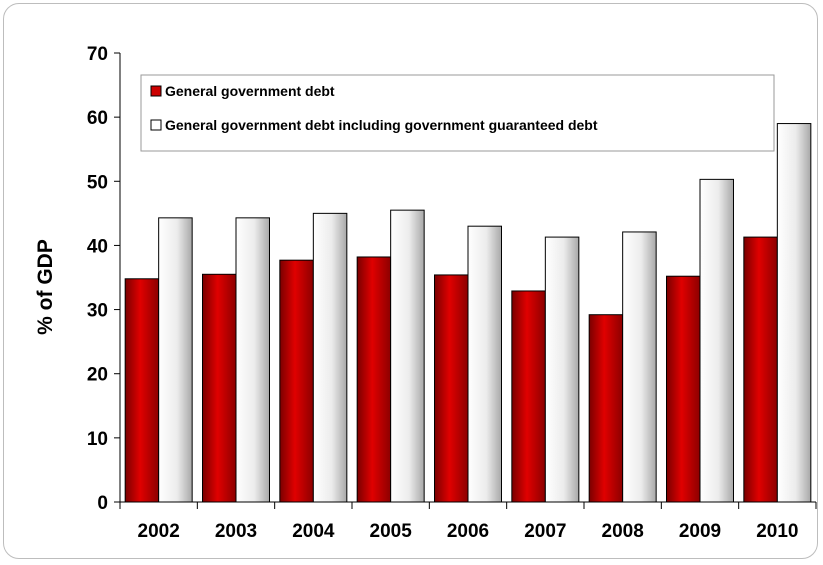  What do you see at coordinates (639, 367) in the screenshot?
I see `bar-gg-debt-incl-guaranteed-2008` at bounding box center [639, 367].